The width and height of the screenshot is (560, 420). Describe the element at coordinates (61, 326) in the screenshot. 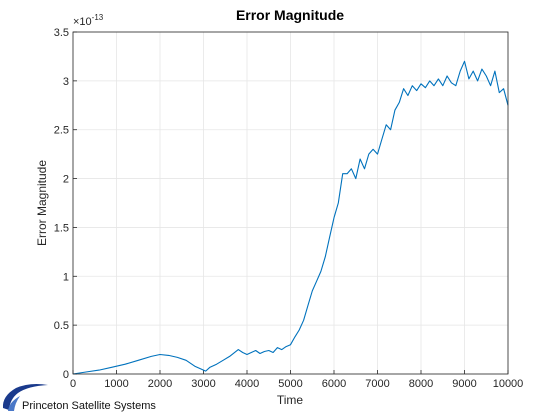

I see `y-tick-label: 0.5` at that location.